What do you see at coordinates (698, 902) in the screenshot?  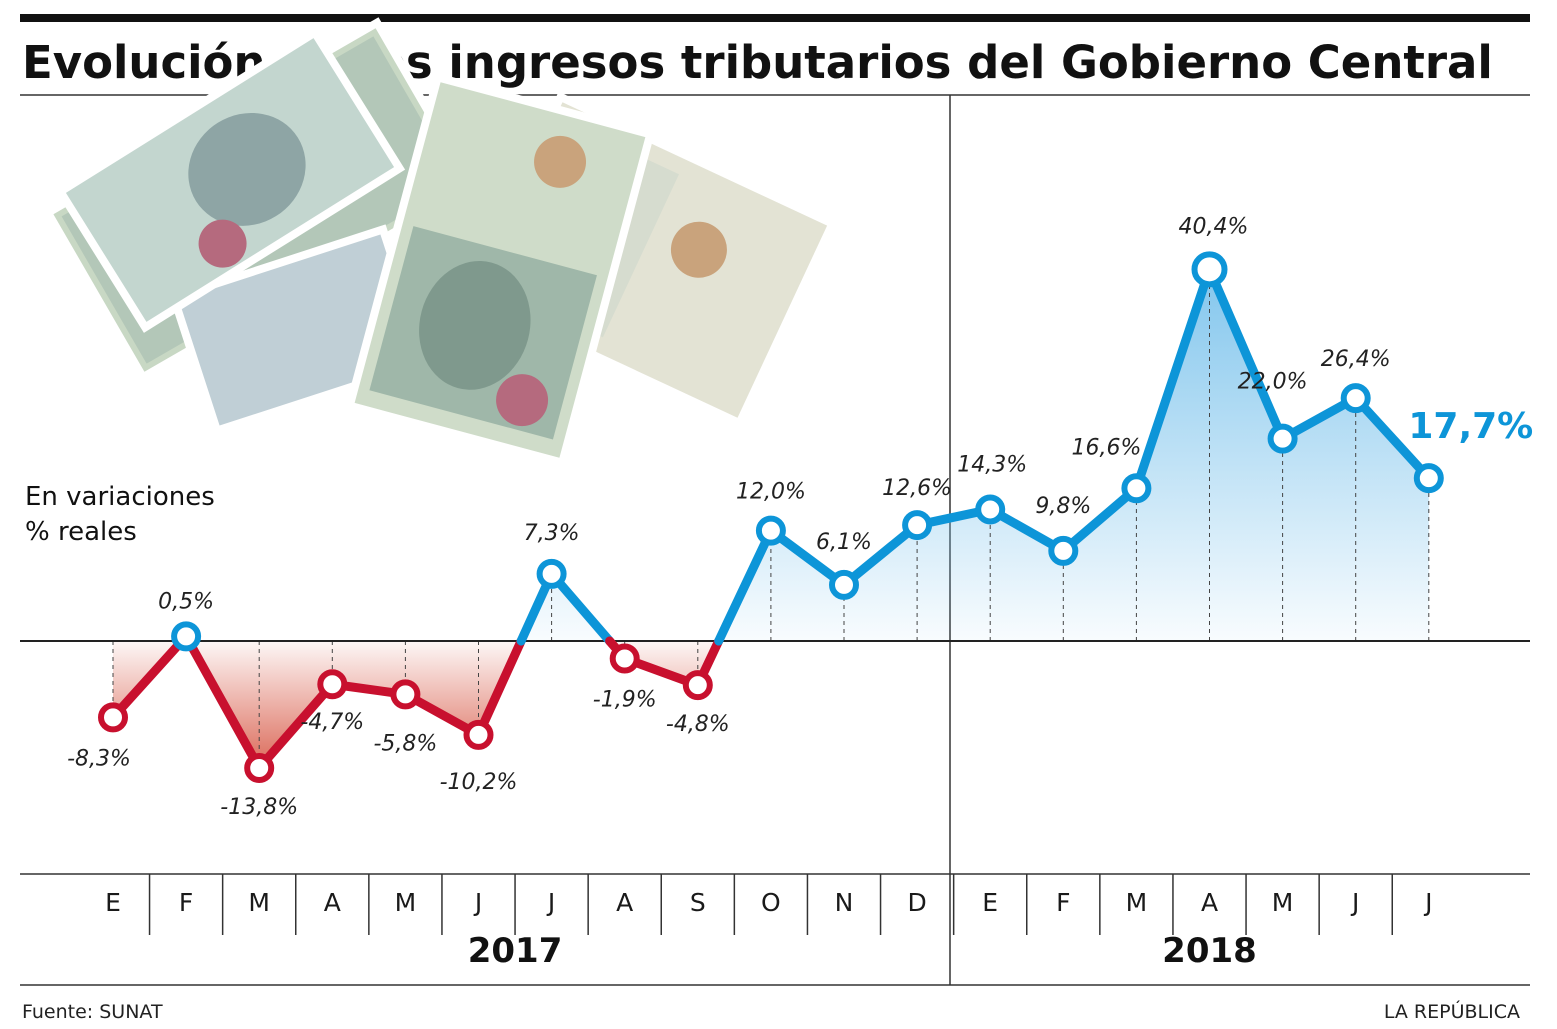 I see `month-label: S` at bounding box center [698, 902].